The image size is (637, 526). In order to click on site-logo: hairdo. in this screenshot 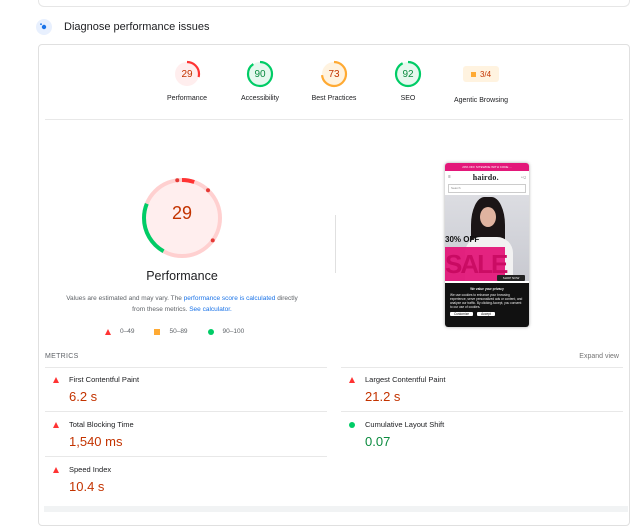, I will do `click(485, 177)`.